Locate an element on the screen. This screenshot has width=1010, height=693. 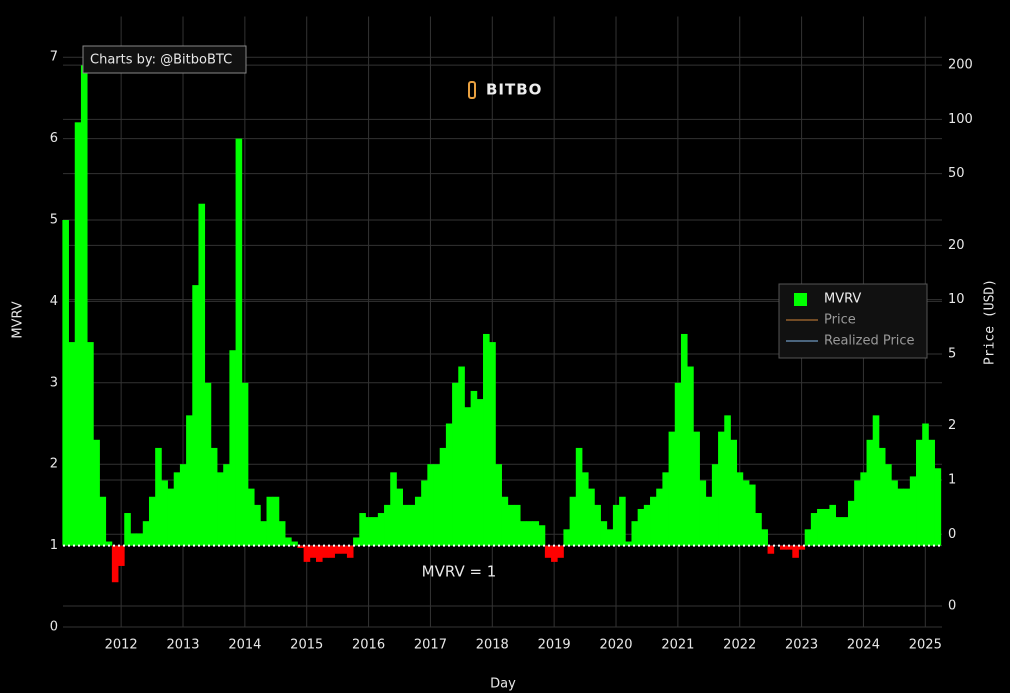
y2-tick-label: 100 is located at coordinates (960, 119).